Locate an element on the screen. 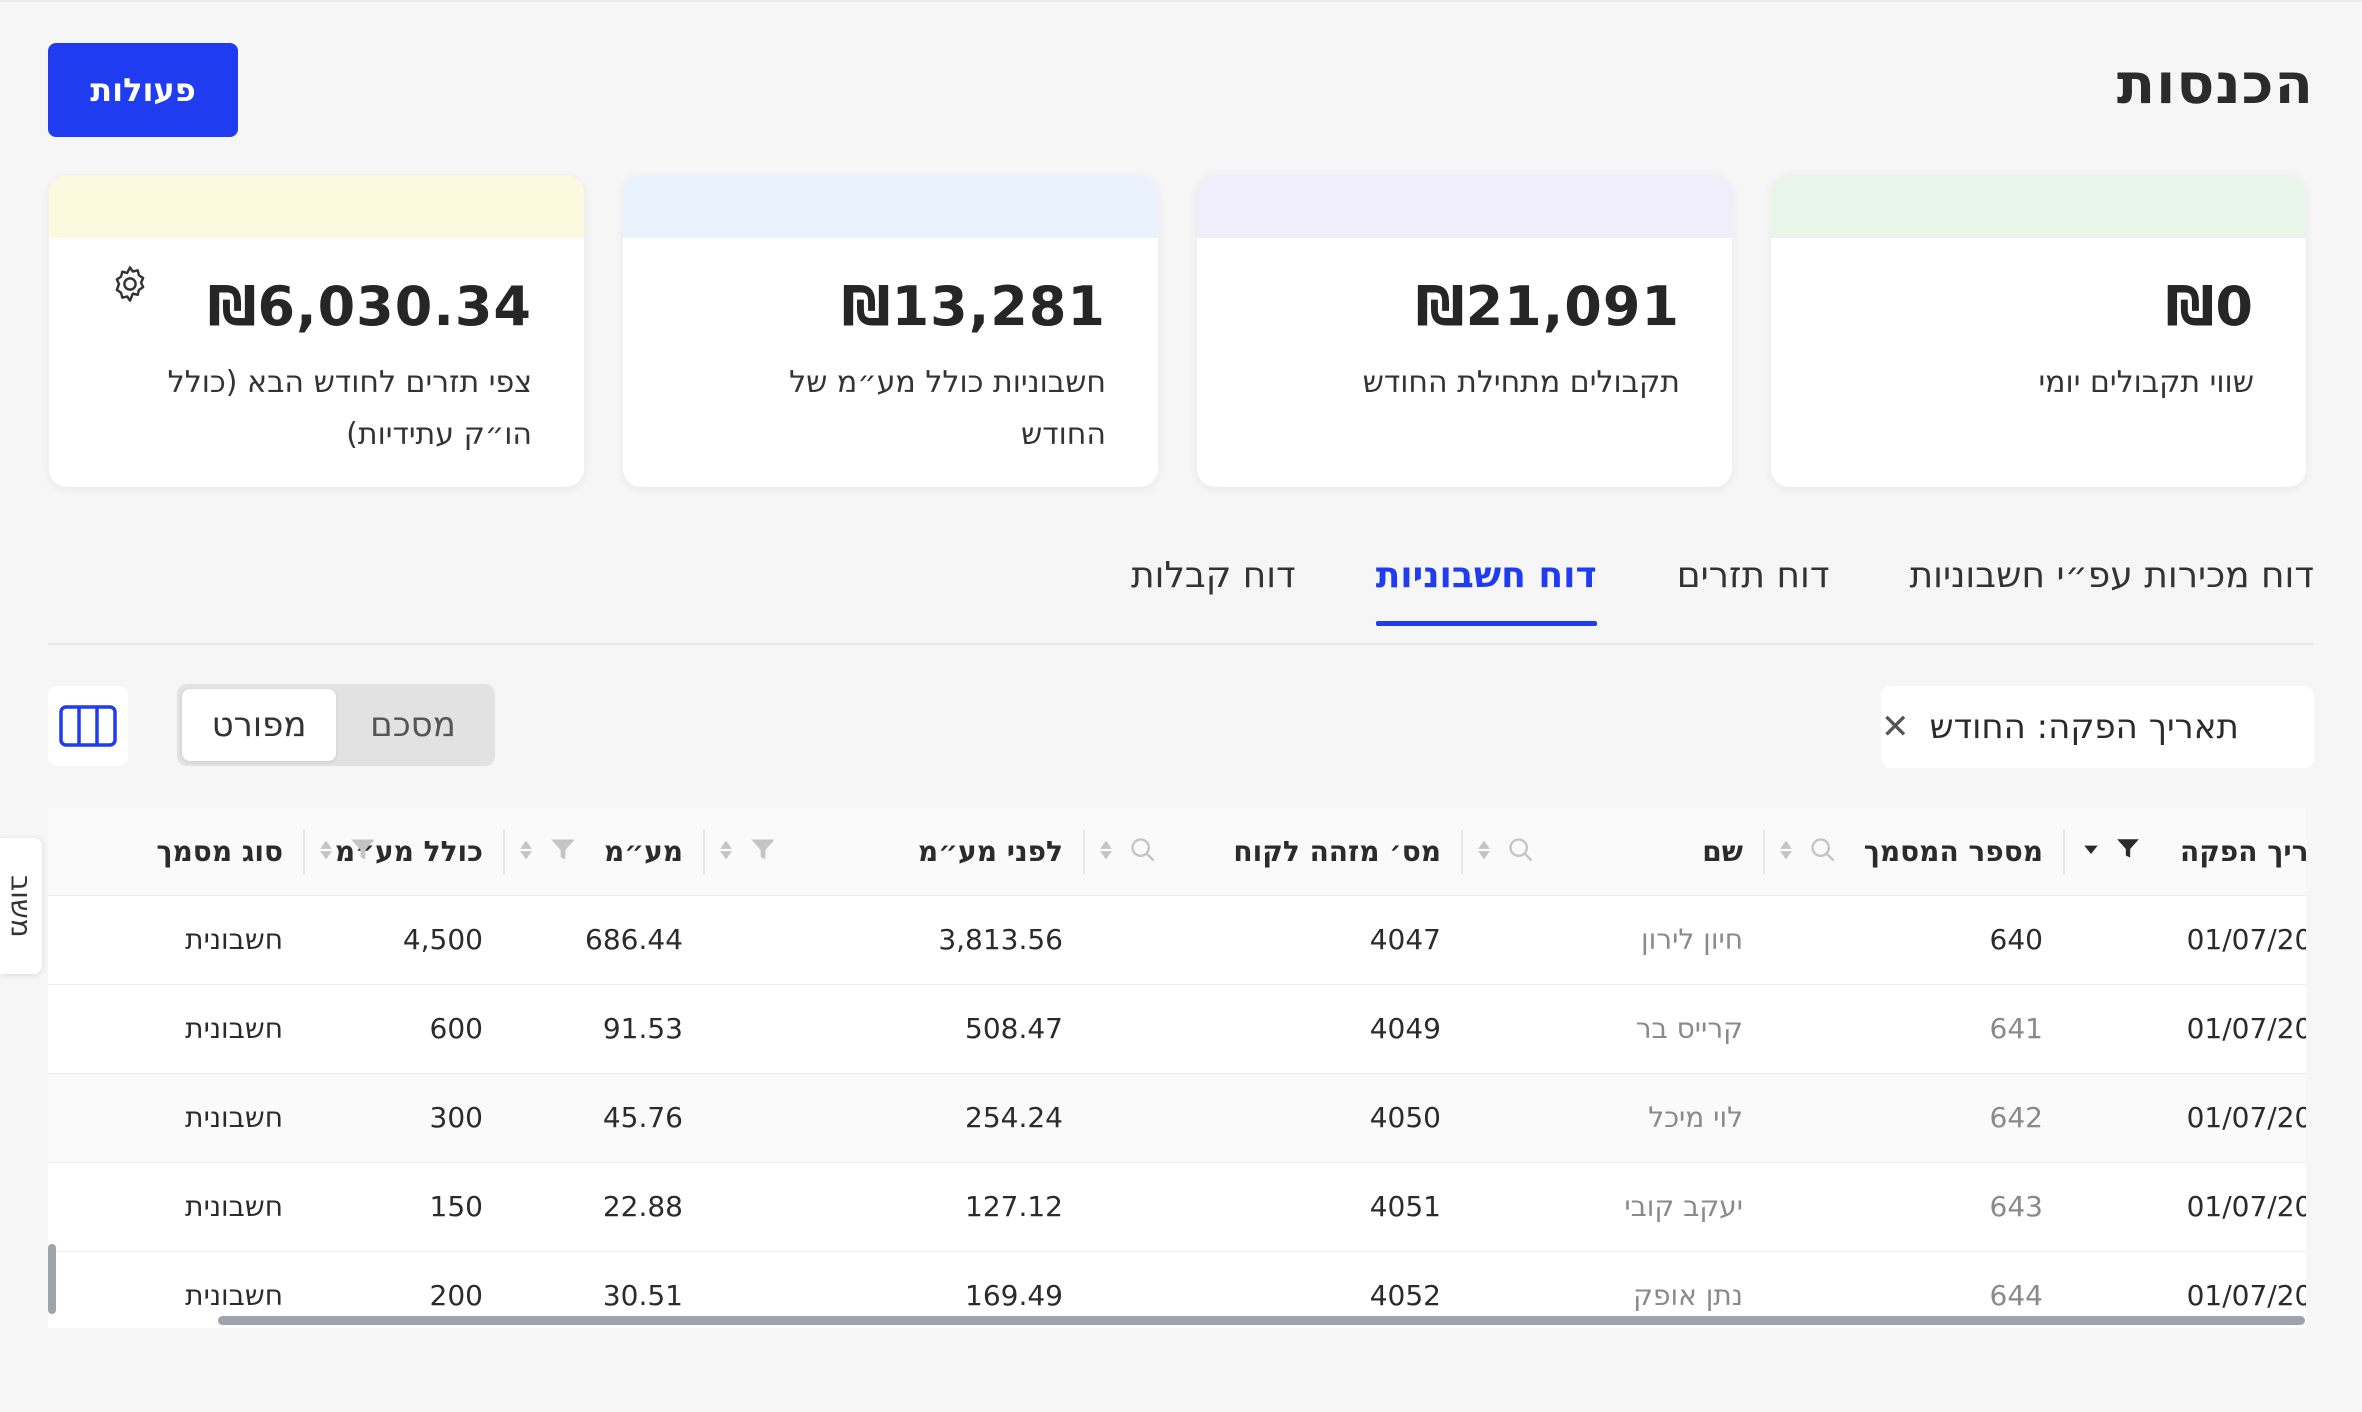  kpi-card-monthly-receipts: ₪21,091 תקבולים מתחילת החודש is located at coordinates (1464, 331).